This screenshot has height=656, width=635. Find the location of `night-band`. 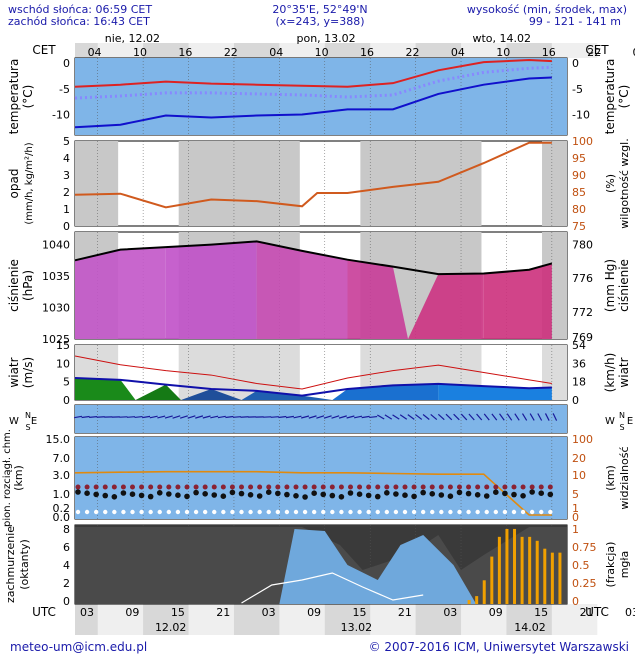

night-band is located at coordinates (97, 183).